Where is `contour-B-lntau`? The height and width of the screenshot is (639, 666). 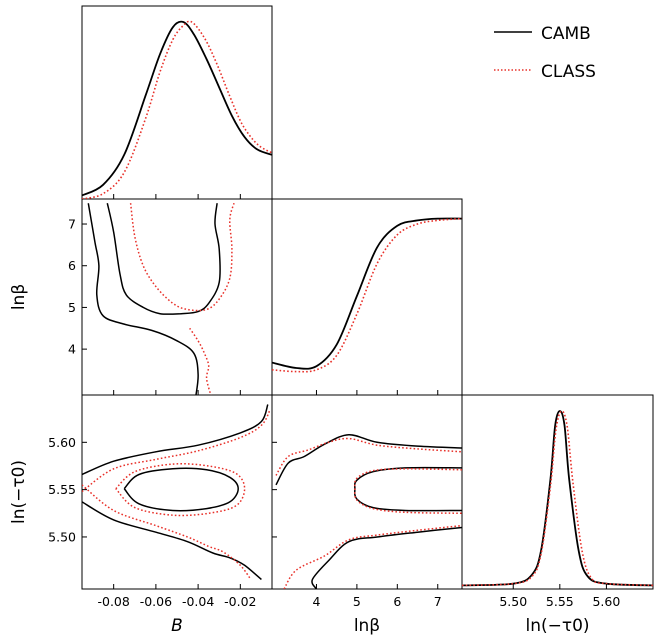
contour-B-lntau is located at coordinates (176, 492).